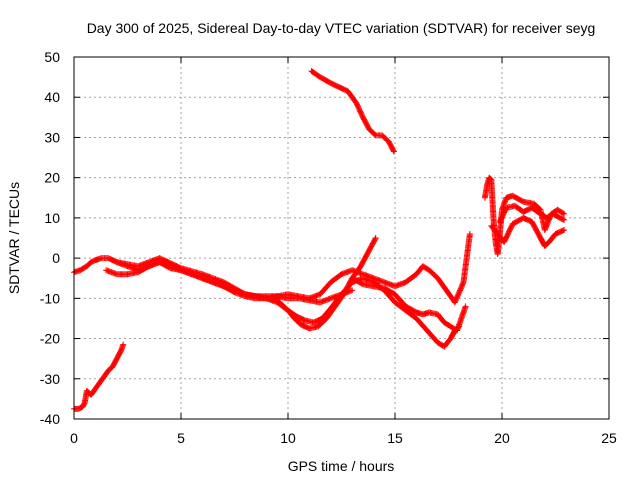 This screenshot has width=640, height=480. Describe the element at coordinates (50, 379) in the screenshot. I see `y-tick-label: -30` at that location.